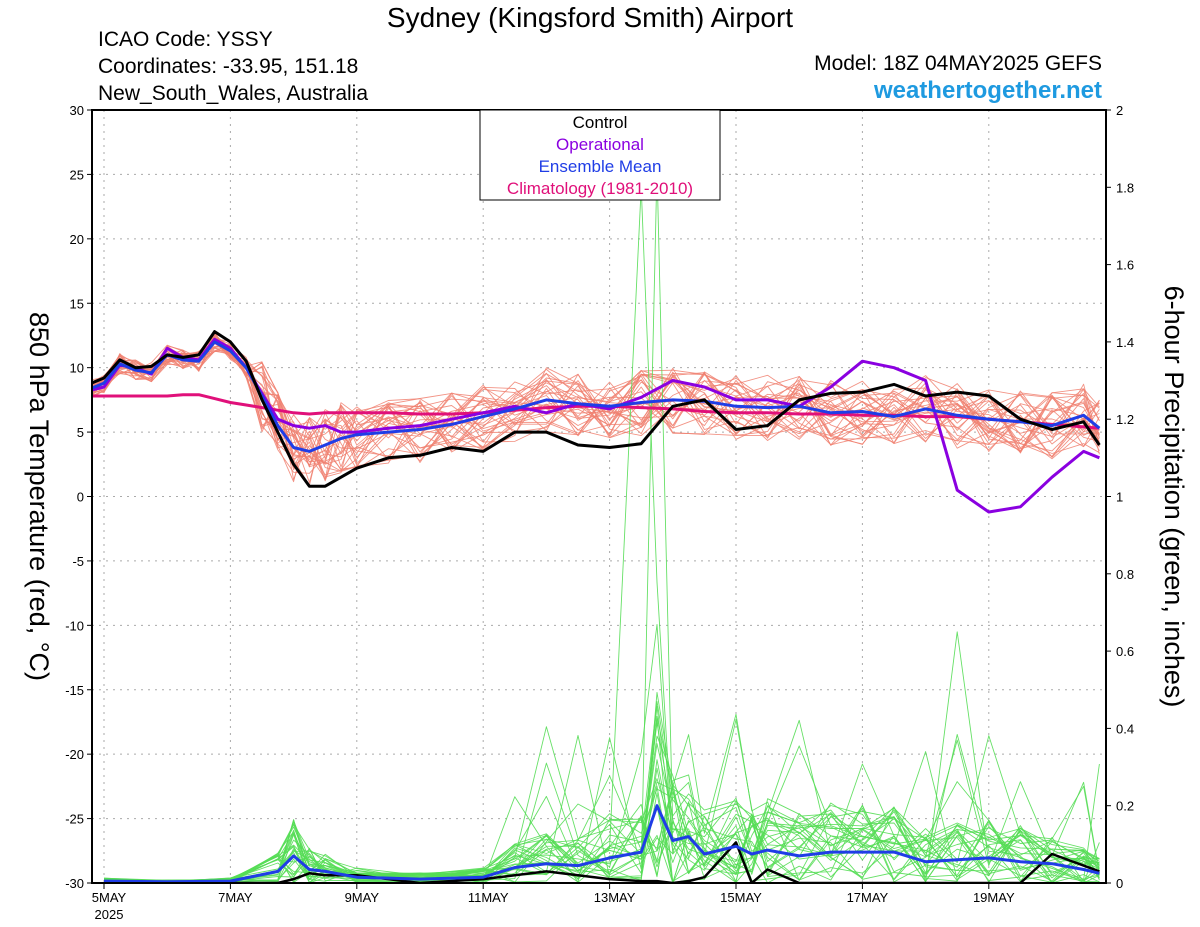 The height and width of the screenshot is (927, 1200). Describe the element at coordinates (987, 90) in the screenshot. I see `site-link: weathertogether.net` at that location.